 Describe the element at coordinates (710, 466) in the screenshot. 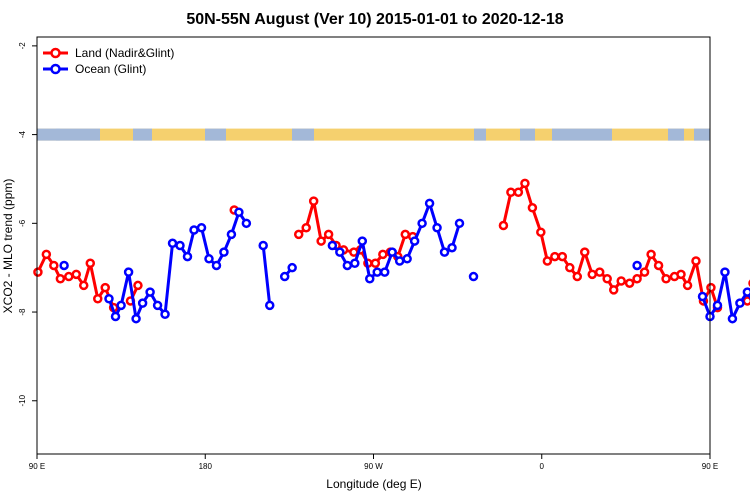

I see `x-tick-label: 90 E` at that location.